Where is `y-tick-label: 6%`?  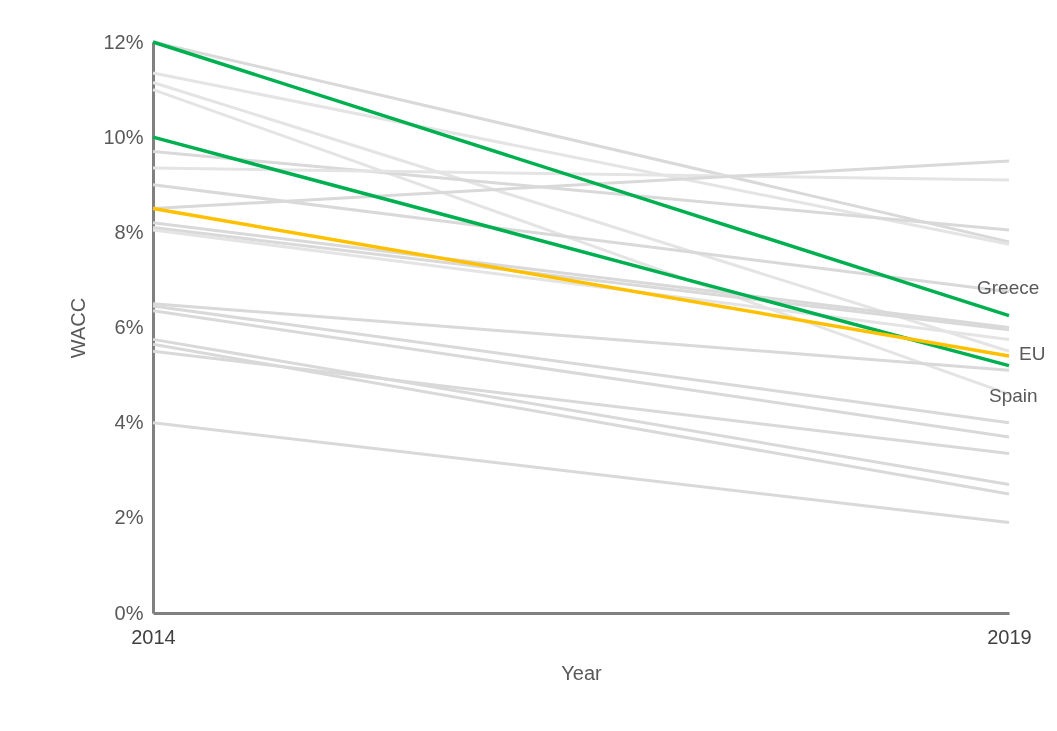 y-tick-label: 6% is located at coordinates (129, 327).